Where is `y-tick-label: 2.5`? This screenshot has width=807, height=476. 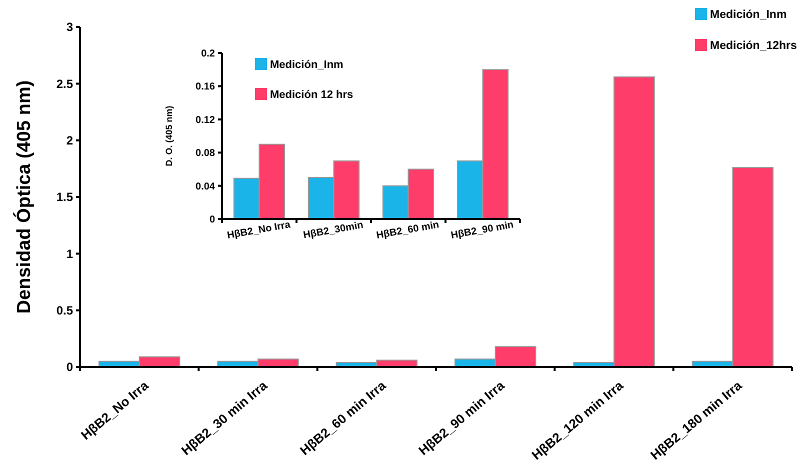
y-tick-label: 2.5 is located at coordinates (65, 83).